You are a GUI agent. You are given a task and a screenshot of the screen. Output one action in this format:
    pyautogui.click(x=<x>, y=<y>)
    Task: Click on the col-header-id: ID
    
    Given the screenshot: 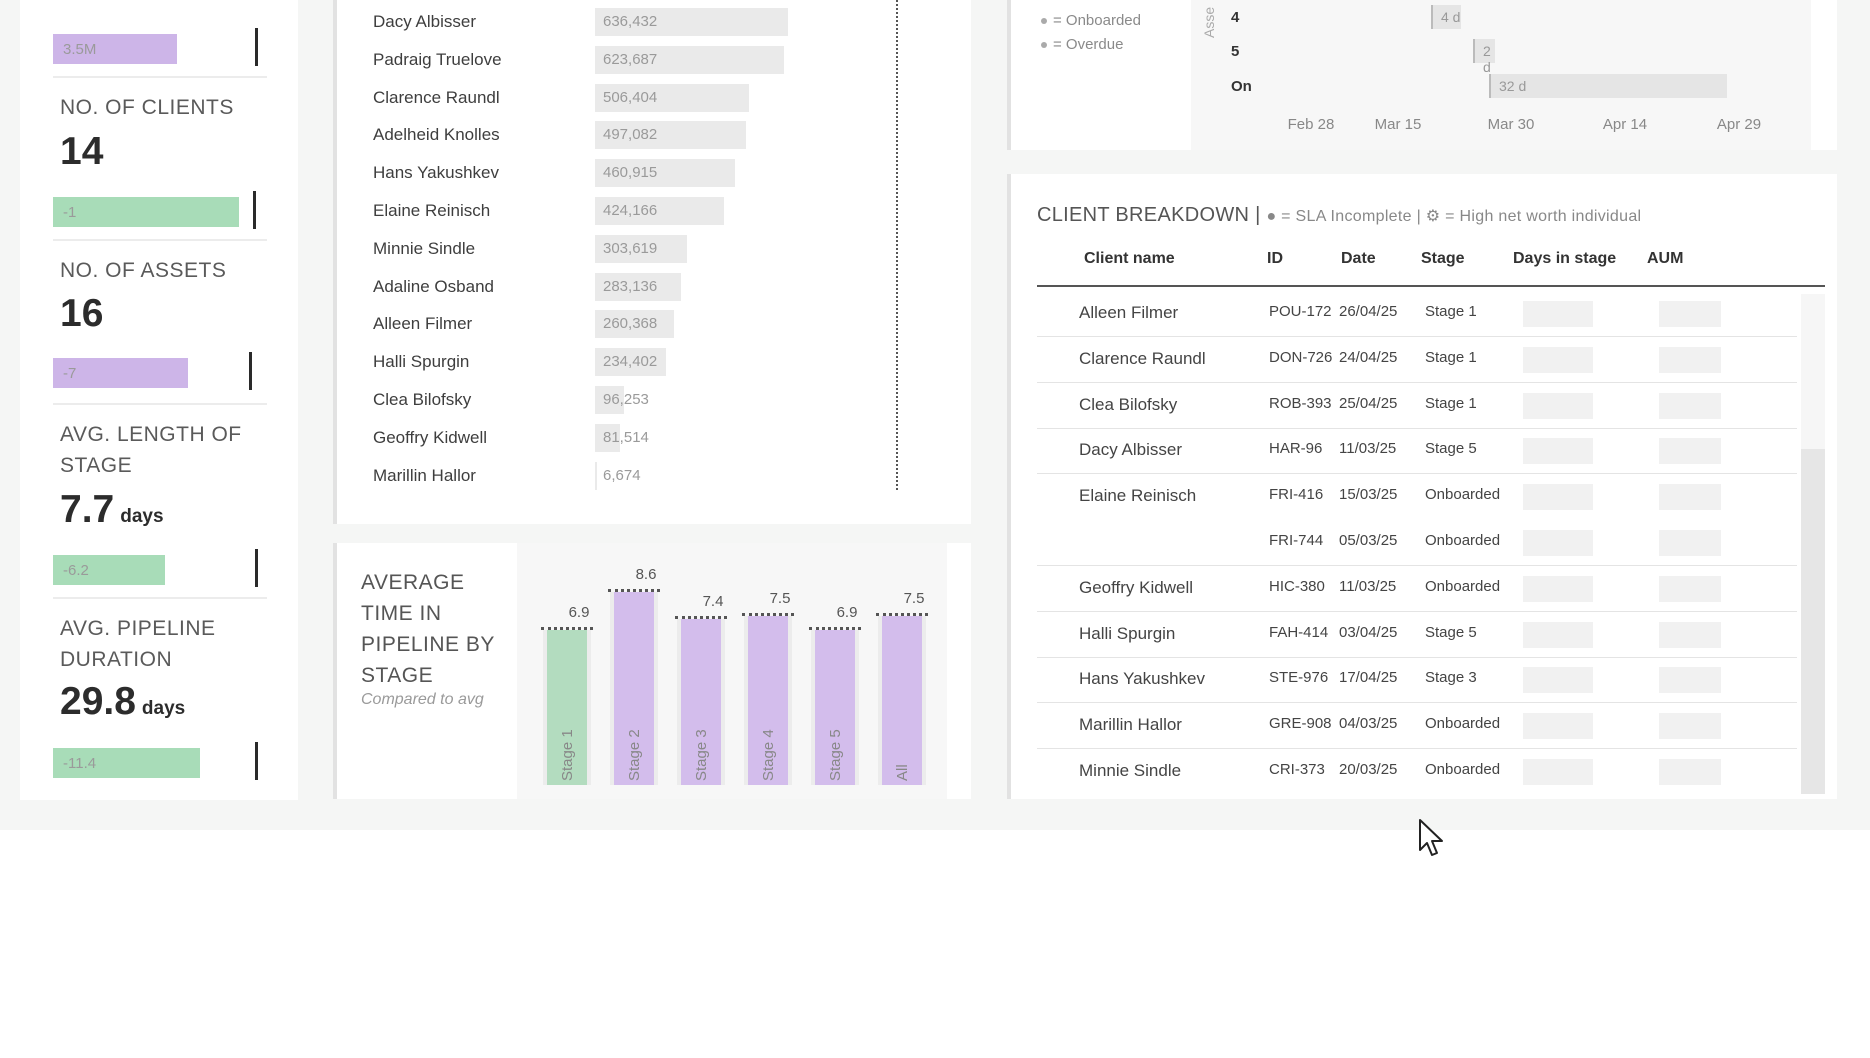 What is the action you would take?
    pyautogui.click(x=1275, y=258)
    